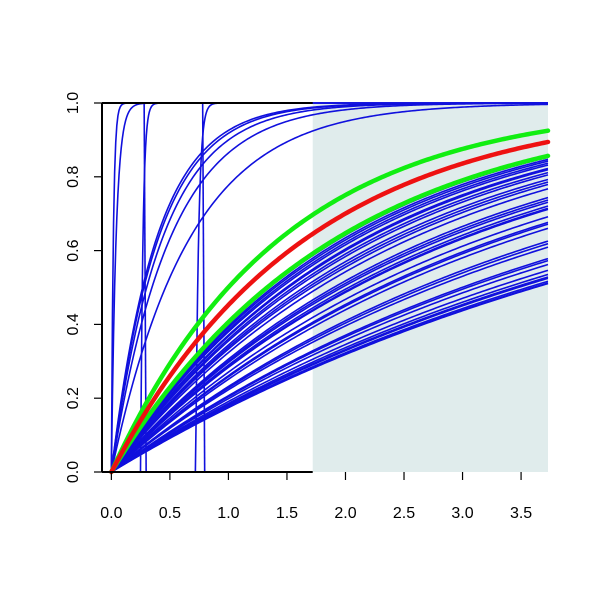 This screenshot has width=600, height=600. I want to click on y-tick-label-4: 0.8, so click(73, 177).